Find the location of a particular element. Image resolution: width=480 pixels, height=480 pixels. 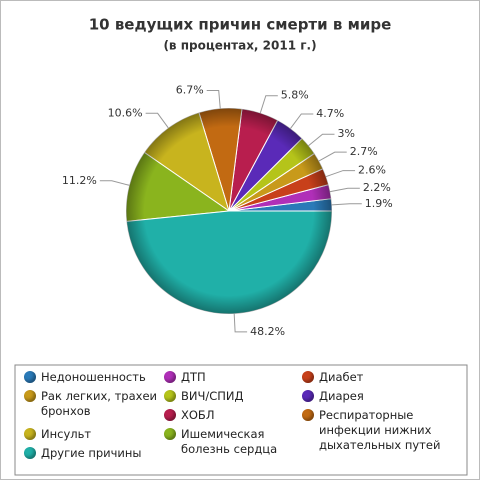

legend-item: Недоношенность is located at coordinates (96, 377).